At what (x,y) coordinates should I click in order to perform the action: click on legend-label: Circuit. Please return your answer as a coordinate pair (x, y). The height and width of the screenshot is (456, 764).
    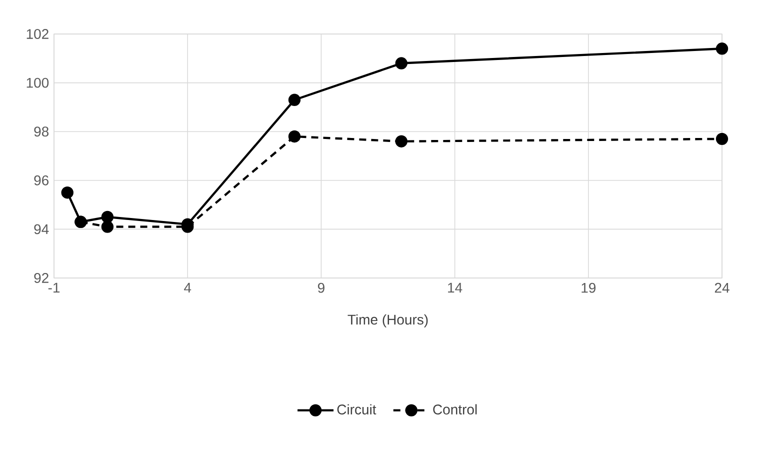
    Looking at the image, I should click on (356, 409).